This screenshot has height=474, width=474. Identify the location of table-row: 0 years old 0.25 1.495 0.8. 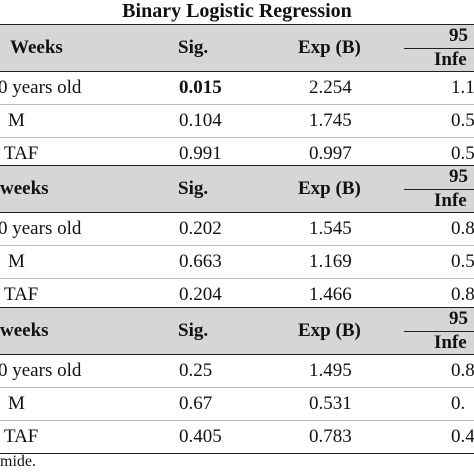
(237, 371).